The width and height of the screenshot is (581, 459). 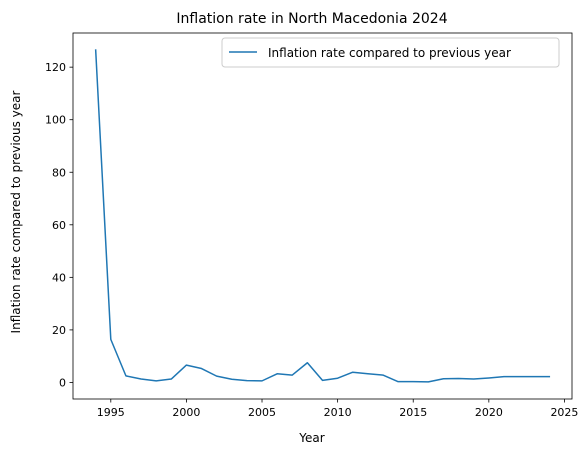 I want to click on y-tick-label: 120, so click(x=55, y=67).